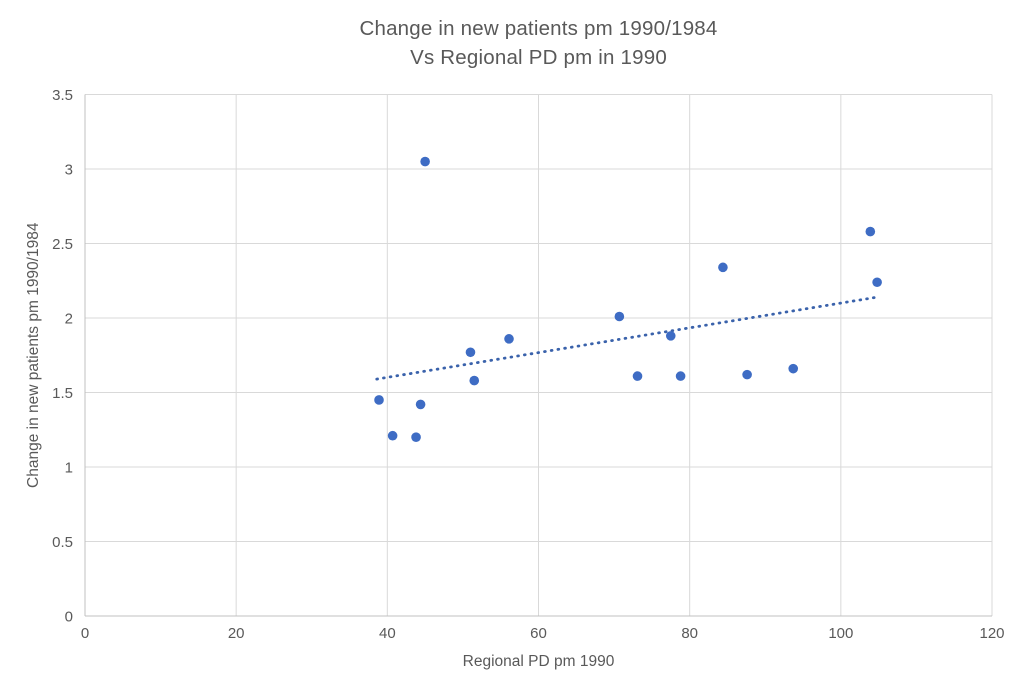 This screenshot has height=695, width=1024. Describe the element at coordinates (538, 28) in the screenshot. I see `chart-title-line-1: Change in new patients pm 1990/1984` at that location.